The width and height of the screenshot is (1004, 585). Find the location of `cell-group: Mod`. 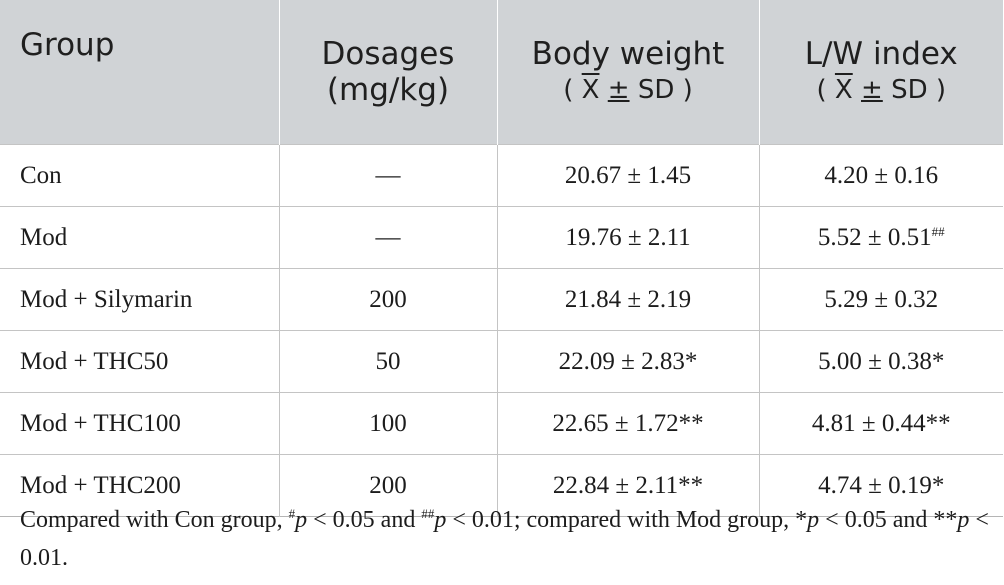

cell-group: Mod is located at coordinates (139, 237).